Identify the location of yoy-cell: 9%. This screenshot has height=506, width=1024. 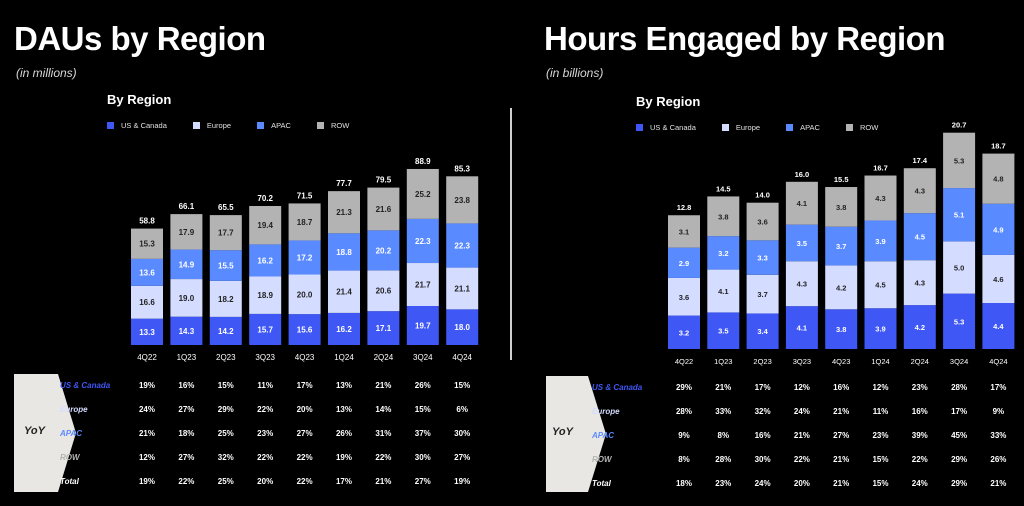
(684, 435).